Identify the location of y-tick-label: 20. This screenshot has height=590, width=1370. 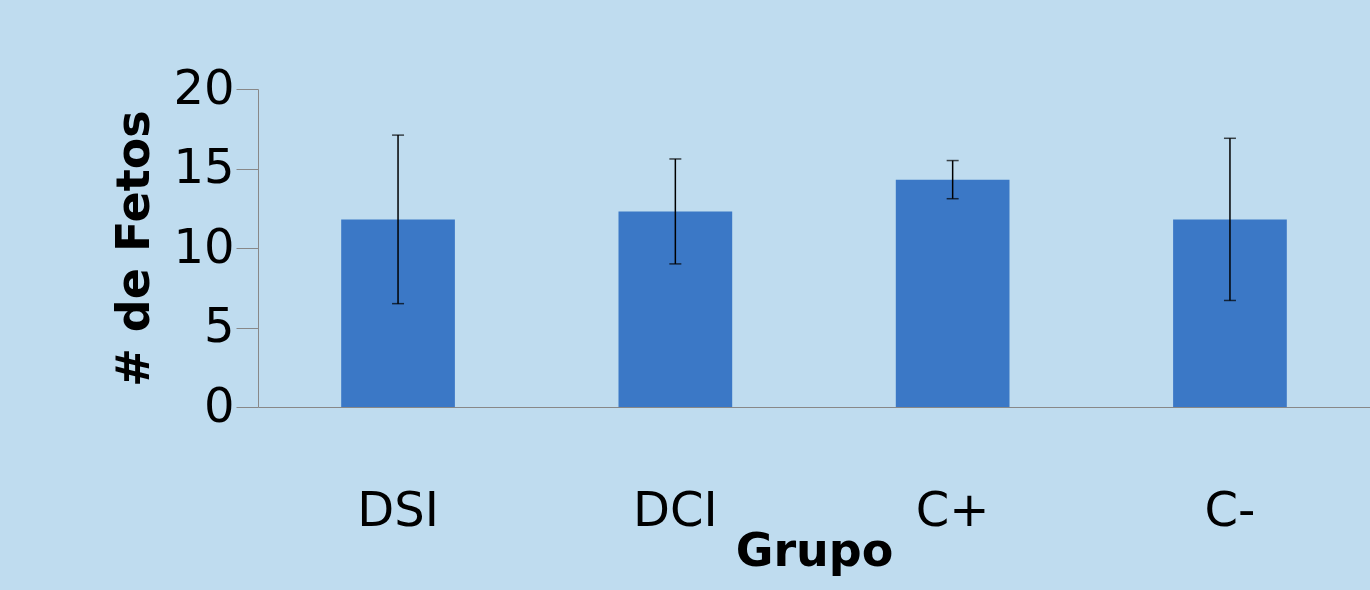
(204, 86).